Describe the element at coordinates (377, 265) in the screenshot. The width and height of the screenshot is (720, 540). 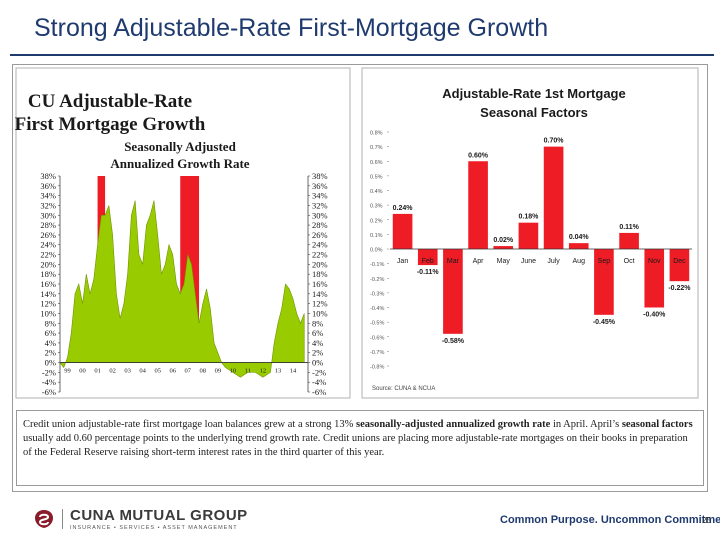
I see `y-tick-label: -0.1%` at that location.